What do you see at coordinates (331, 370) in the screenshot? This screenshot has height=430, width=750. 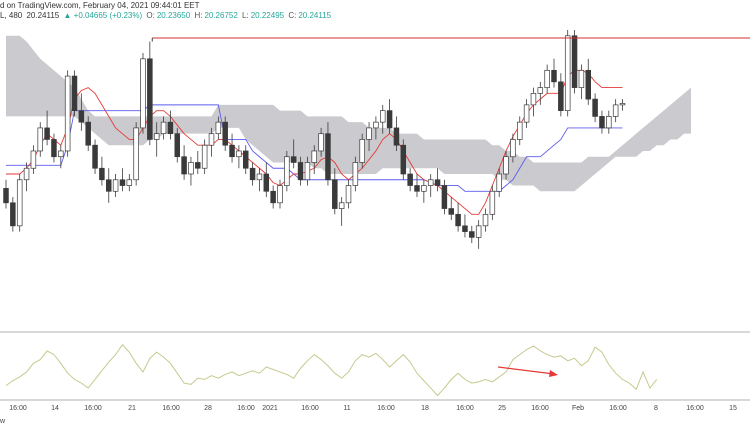 I see `oscillator-line` at bounding box center [331, 370].